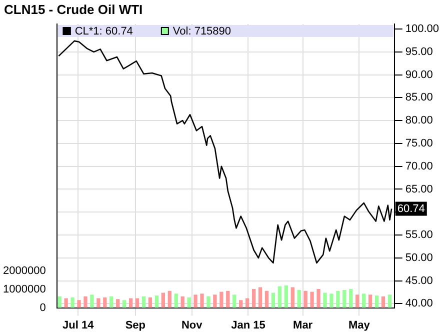 This screenshot has height=335, width=446. Describe the element at coordinates (419, 166) in the screenshot. I see `y2-tick-label: 70.00` at that location.